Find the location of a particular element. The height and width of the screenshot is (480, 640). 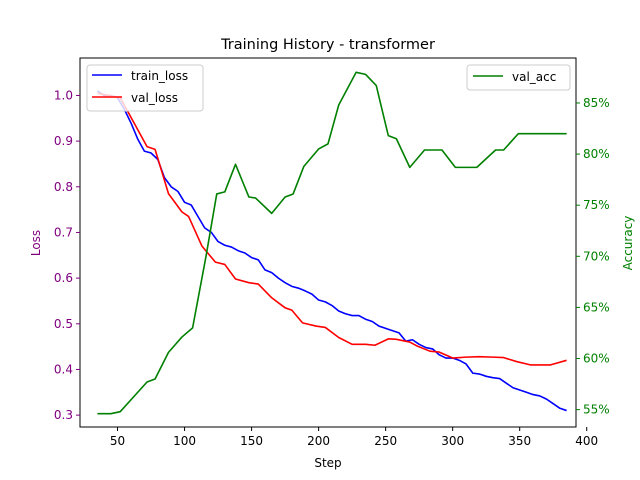

y-left-tick-label: 0.9 is located at coordinates (63, 141).